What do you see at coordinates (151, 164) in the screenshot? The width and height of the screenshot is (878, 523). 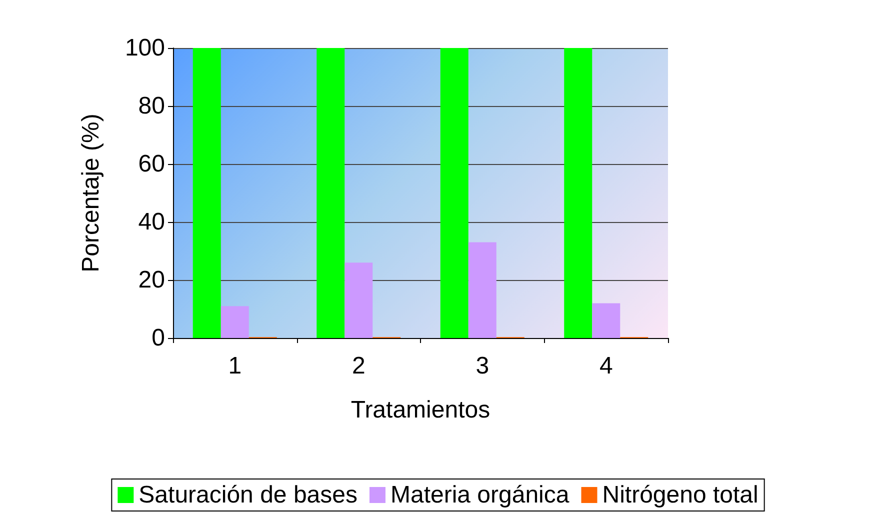 I see `y-tick-label: 60` at bounding box center [151, 164].